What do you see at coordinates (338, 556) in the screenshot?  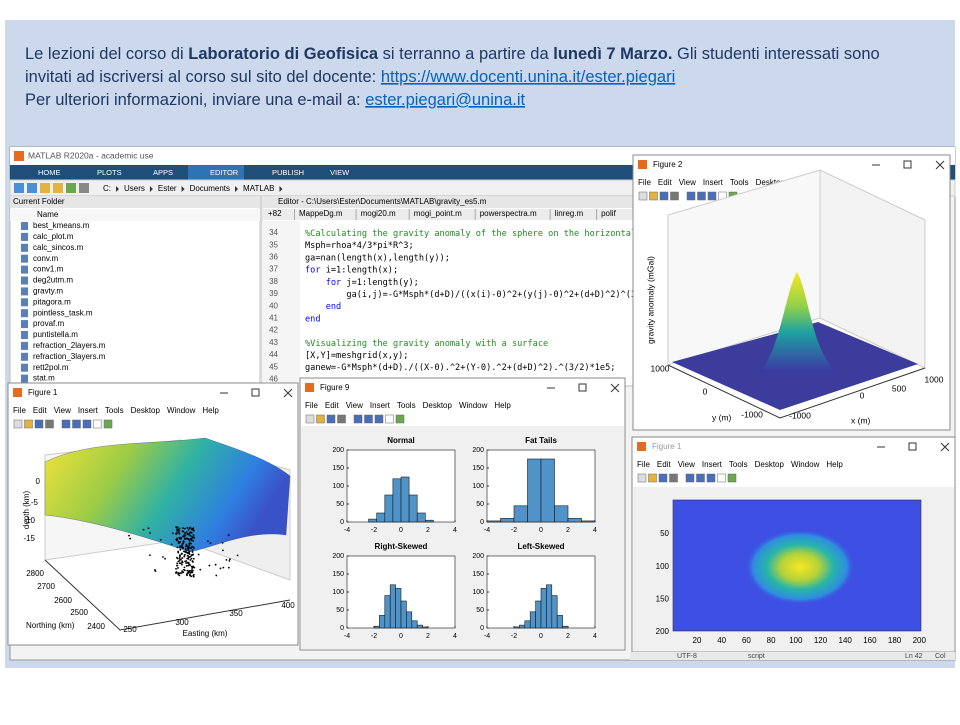 I see `y-tick-label: 200` at bounding box center [338, 556].